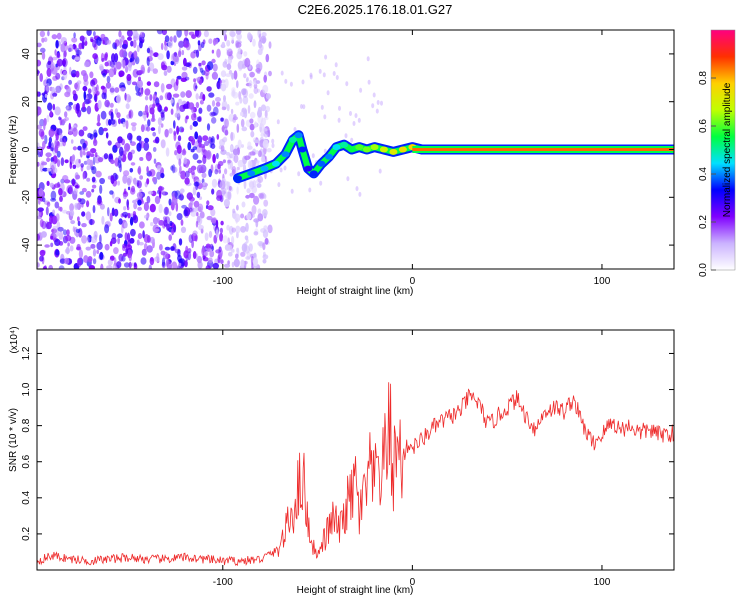 This screenshot has height=600, width=750. What do you see at coordinates (413, 281) in the screenshot?
I see `x-tick-label: 0` at bounding box center [413, 281].